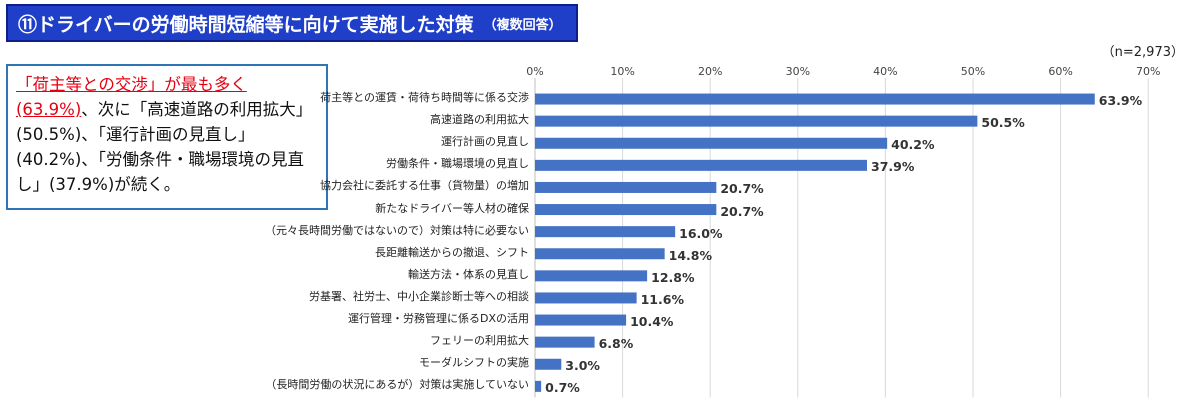  What do you see at coordinates (893, 167) in the screenshot?
I see `value-label: 37.9%` at bounding box center [893, 167].